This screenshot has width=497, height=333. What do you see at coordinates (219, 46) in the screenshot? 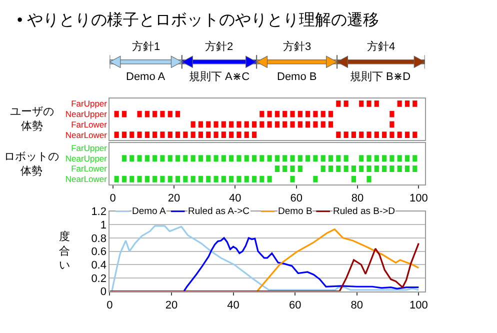
I see `series-label: 方針2` at bounding box center [219, 46].